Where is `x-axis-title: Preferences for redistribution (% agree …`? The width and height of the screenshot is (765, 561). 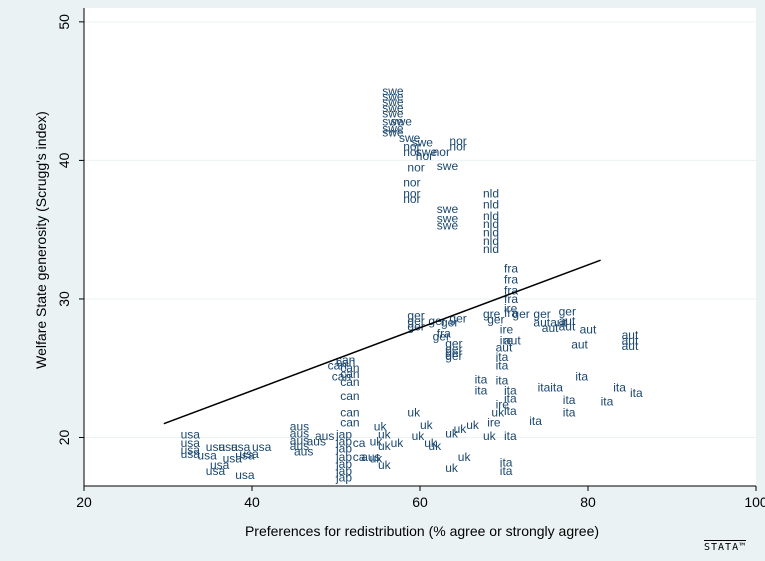
x-axis-title: Preferences for redistribution (% agree … is located at coordinates (422, 531).